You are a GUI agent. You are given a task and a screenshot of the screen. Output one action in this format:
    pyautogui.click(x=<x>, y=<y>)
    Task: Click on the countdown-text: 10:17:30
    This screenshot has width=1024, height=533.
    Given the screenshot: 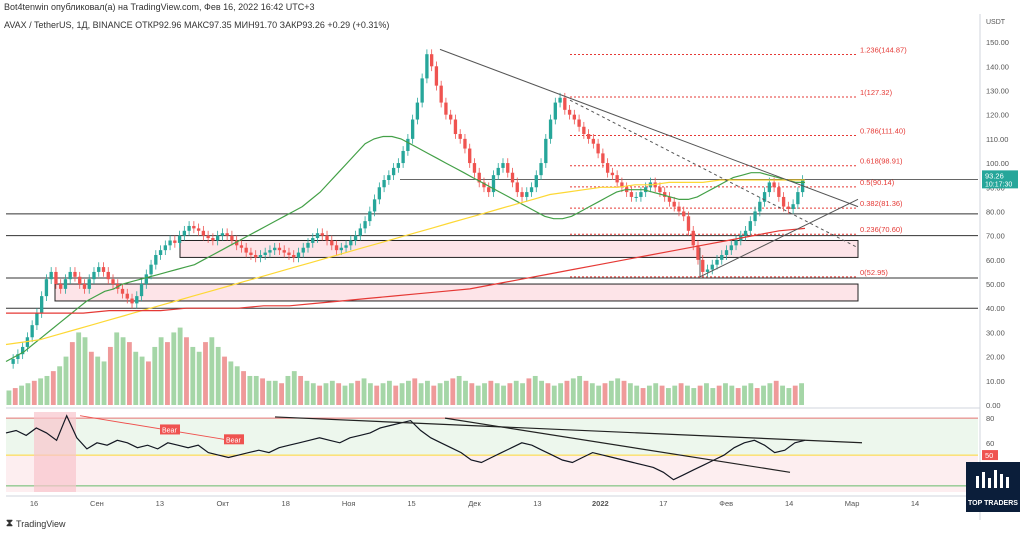 What is the action you would take?
    pyautogui.click(x=998, y=184)
    